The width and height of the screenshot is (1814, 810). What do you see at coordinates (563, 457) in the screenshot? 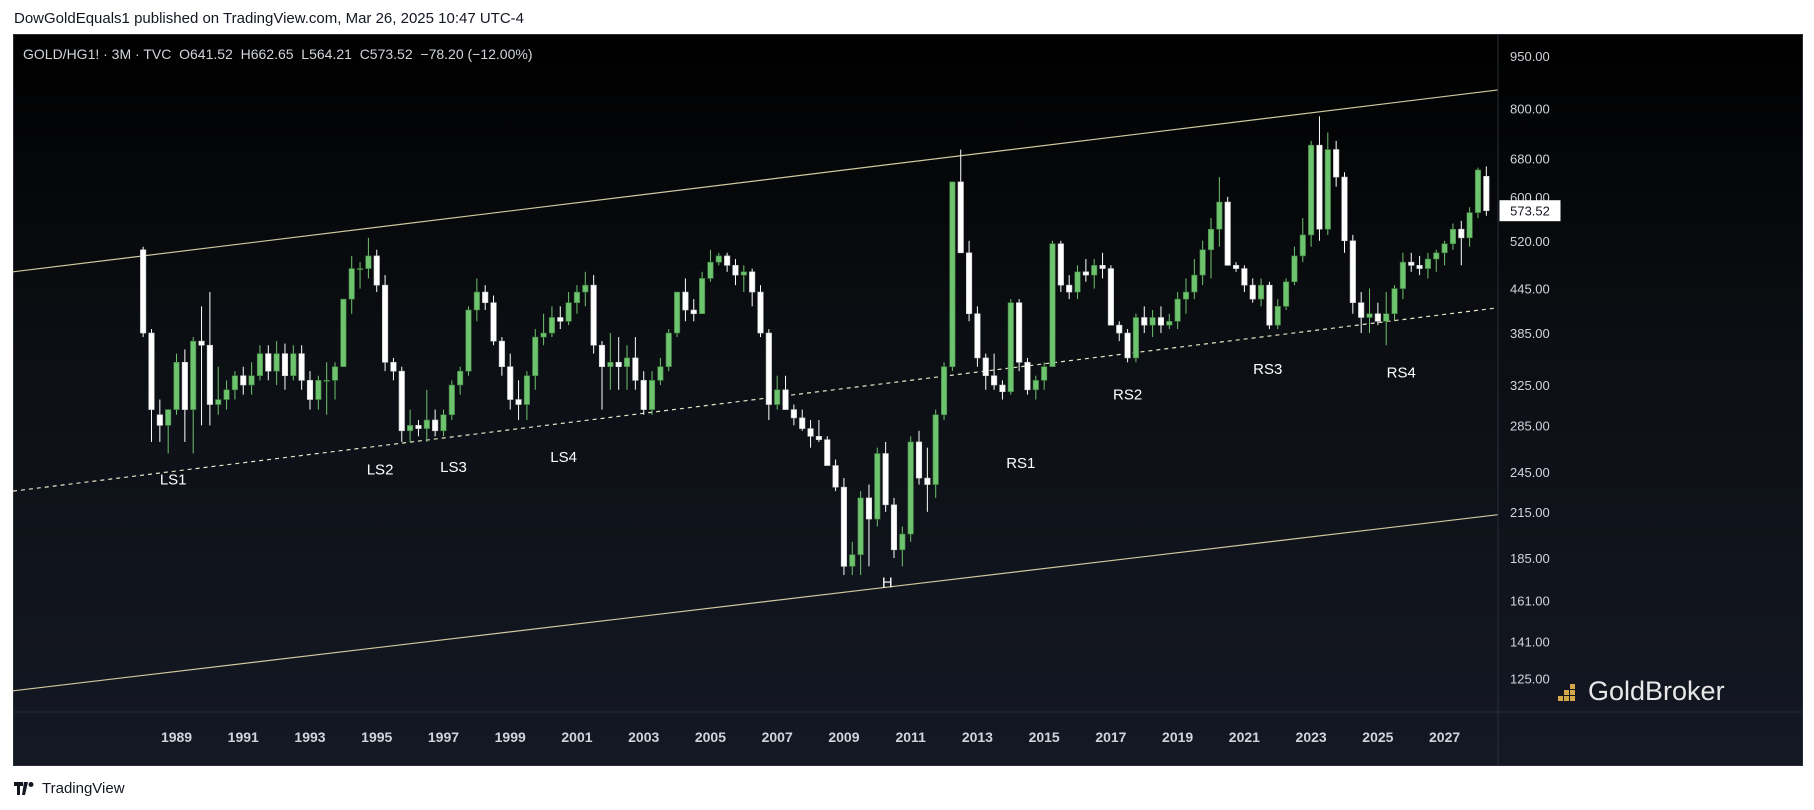
I see `pattern-label: LS4` at bounding box center [563, 457].